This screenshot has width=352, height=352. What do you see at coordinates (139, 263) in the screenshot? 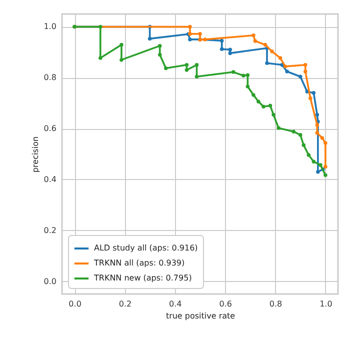
I see `legend-label: TRKNN all (aps: 0.939)` at bounding box center [139, 263].